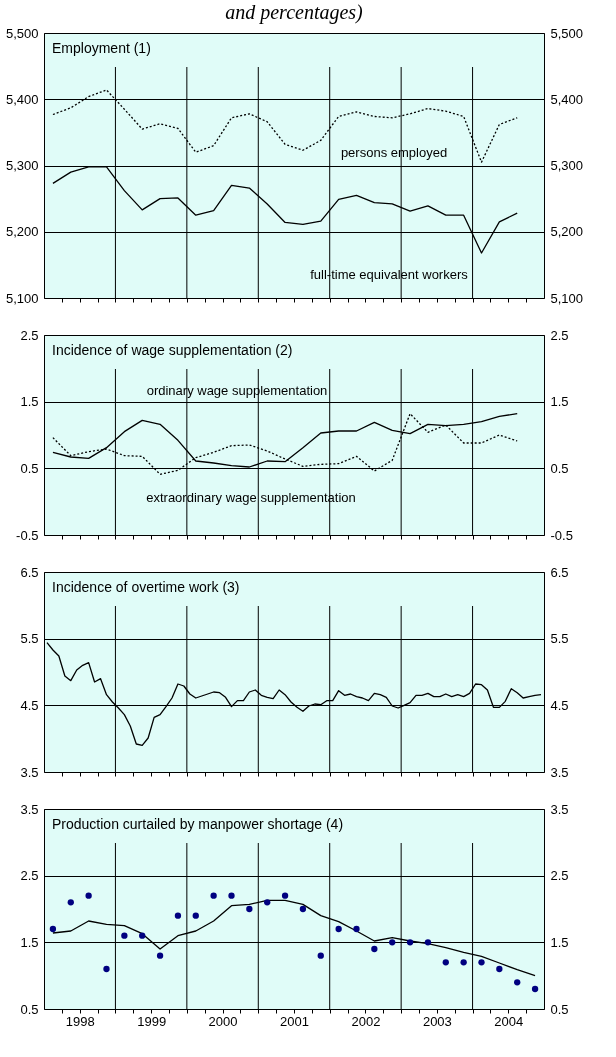 The image size is (616, 1057). Describe the element at coordinates (567, 99) in the screenshot. I see `y2-tick-label: 5,400` at that location.